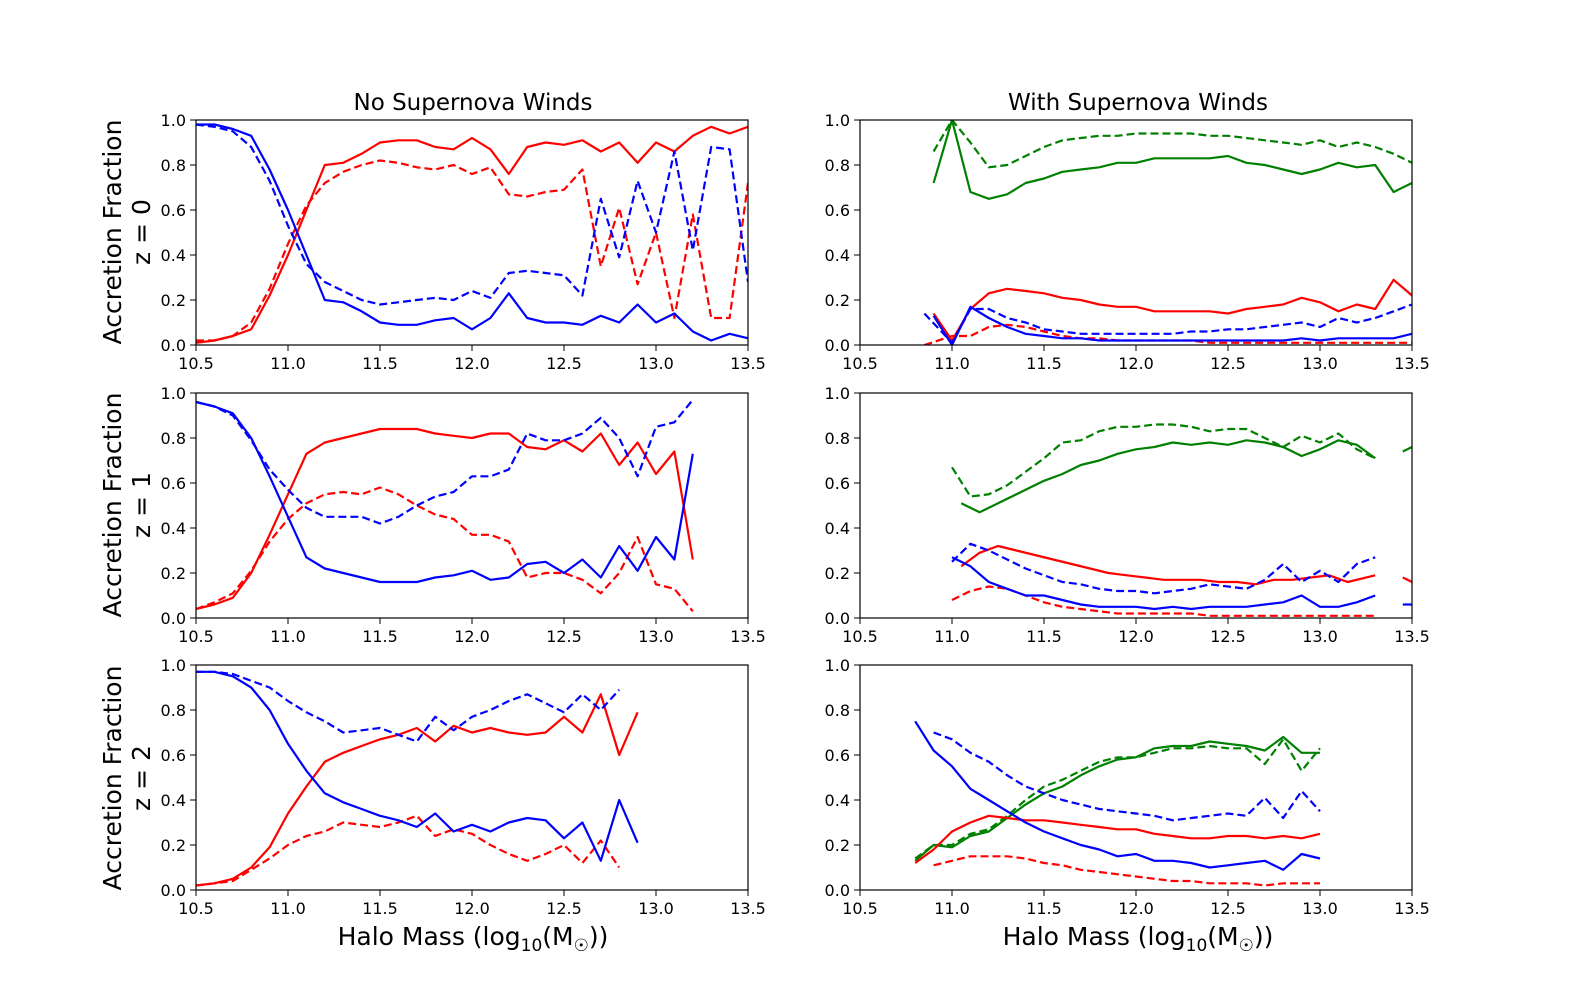 Image resolution: width=1578 pixels, height=1007 pixels. Describe the element at coordinates (141, 505) in the screenshot. I see `row-label-z1: z = 1` at that location.